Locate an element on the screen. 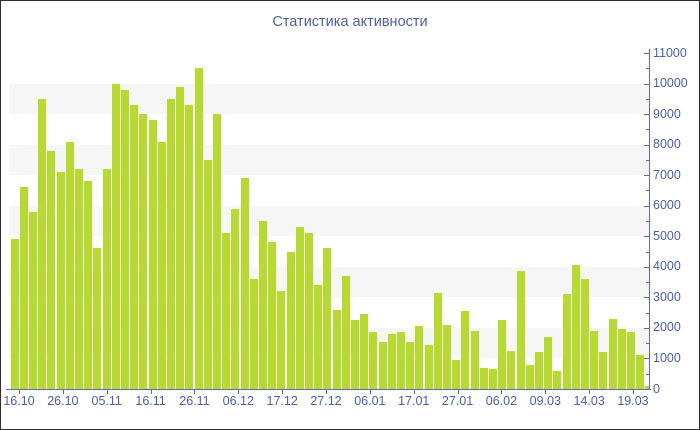  y-tick-label: 6000 is located at coordinates (667, 205).